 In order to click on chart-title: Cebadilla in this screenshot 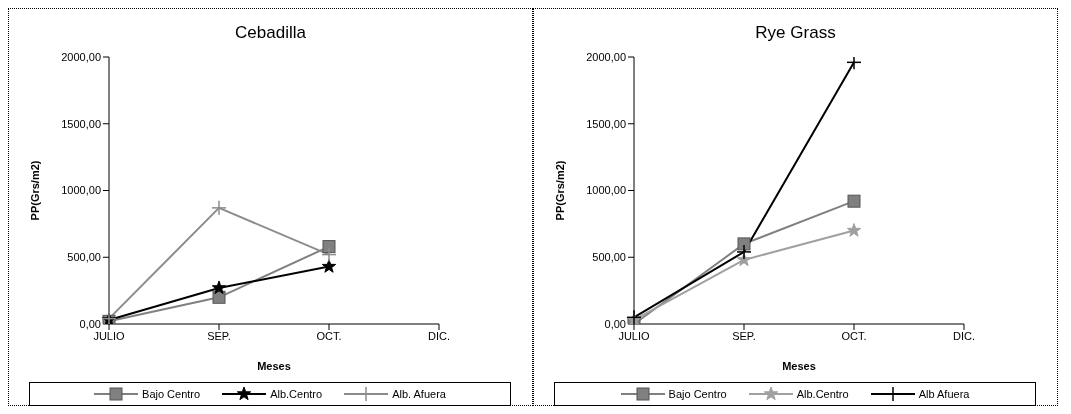, I will do `click(270, 33)`.